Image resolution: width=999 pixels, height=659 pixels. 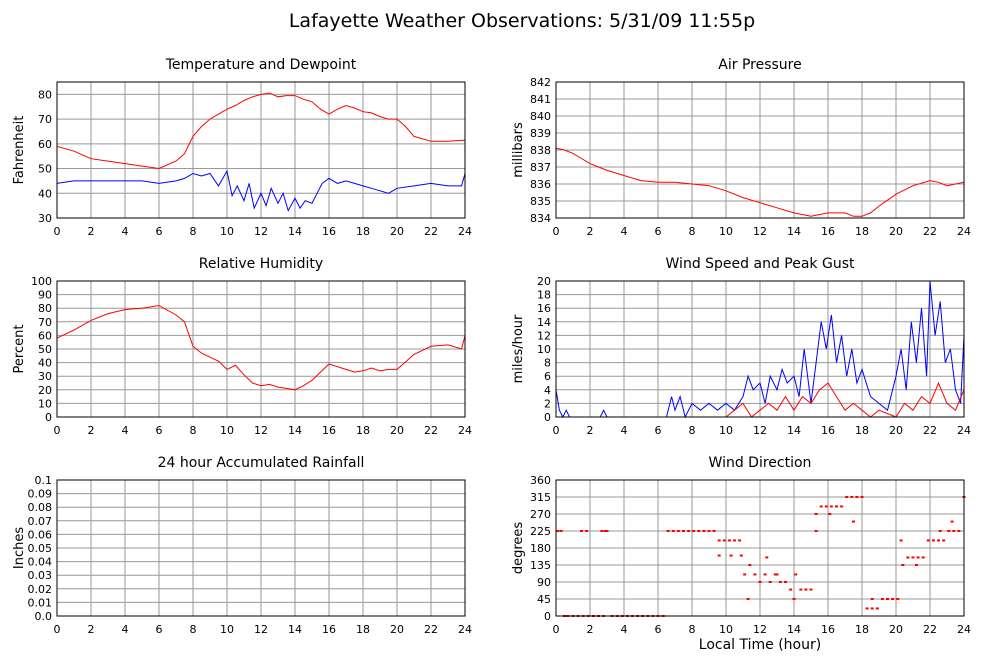 What do you see at coordinates (45, 169) in the screenshot?
I see `y-tick-label: 50` at bounding box center [45, 169].